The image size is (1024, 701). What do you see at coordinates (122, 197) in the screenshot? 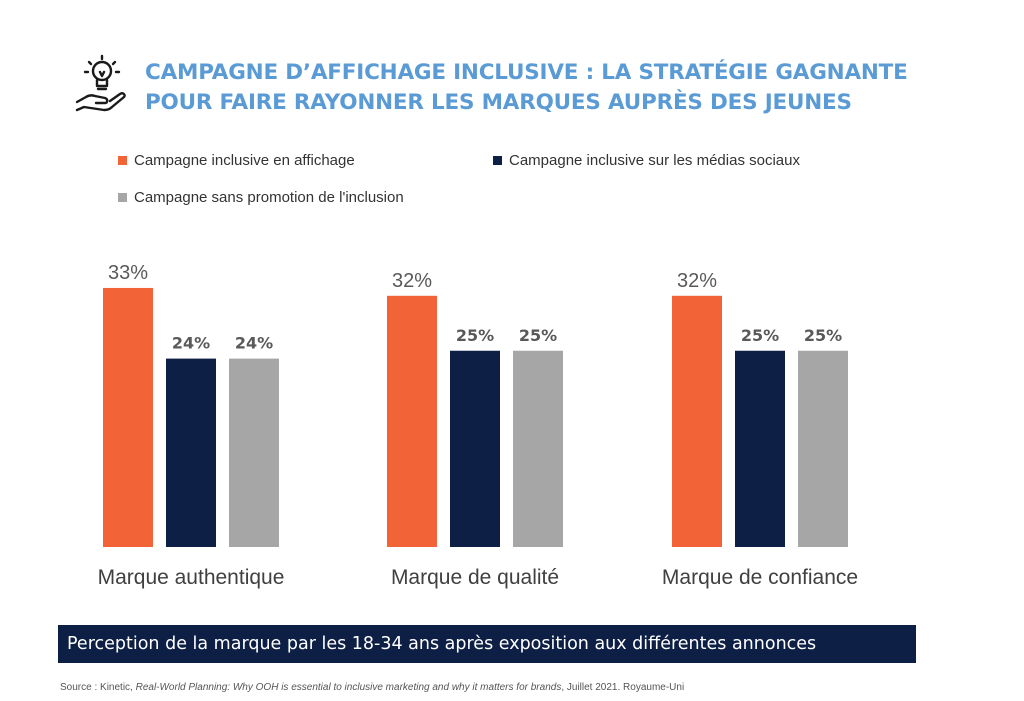
I see `legend-swatch-sans-promotion` at bounding box center [122, 197].